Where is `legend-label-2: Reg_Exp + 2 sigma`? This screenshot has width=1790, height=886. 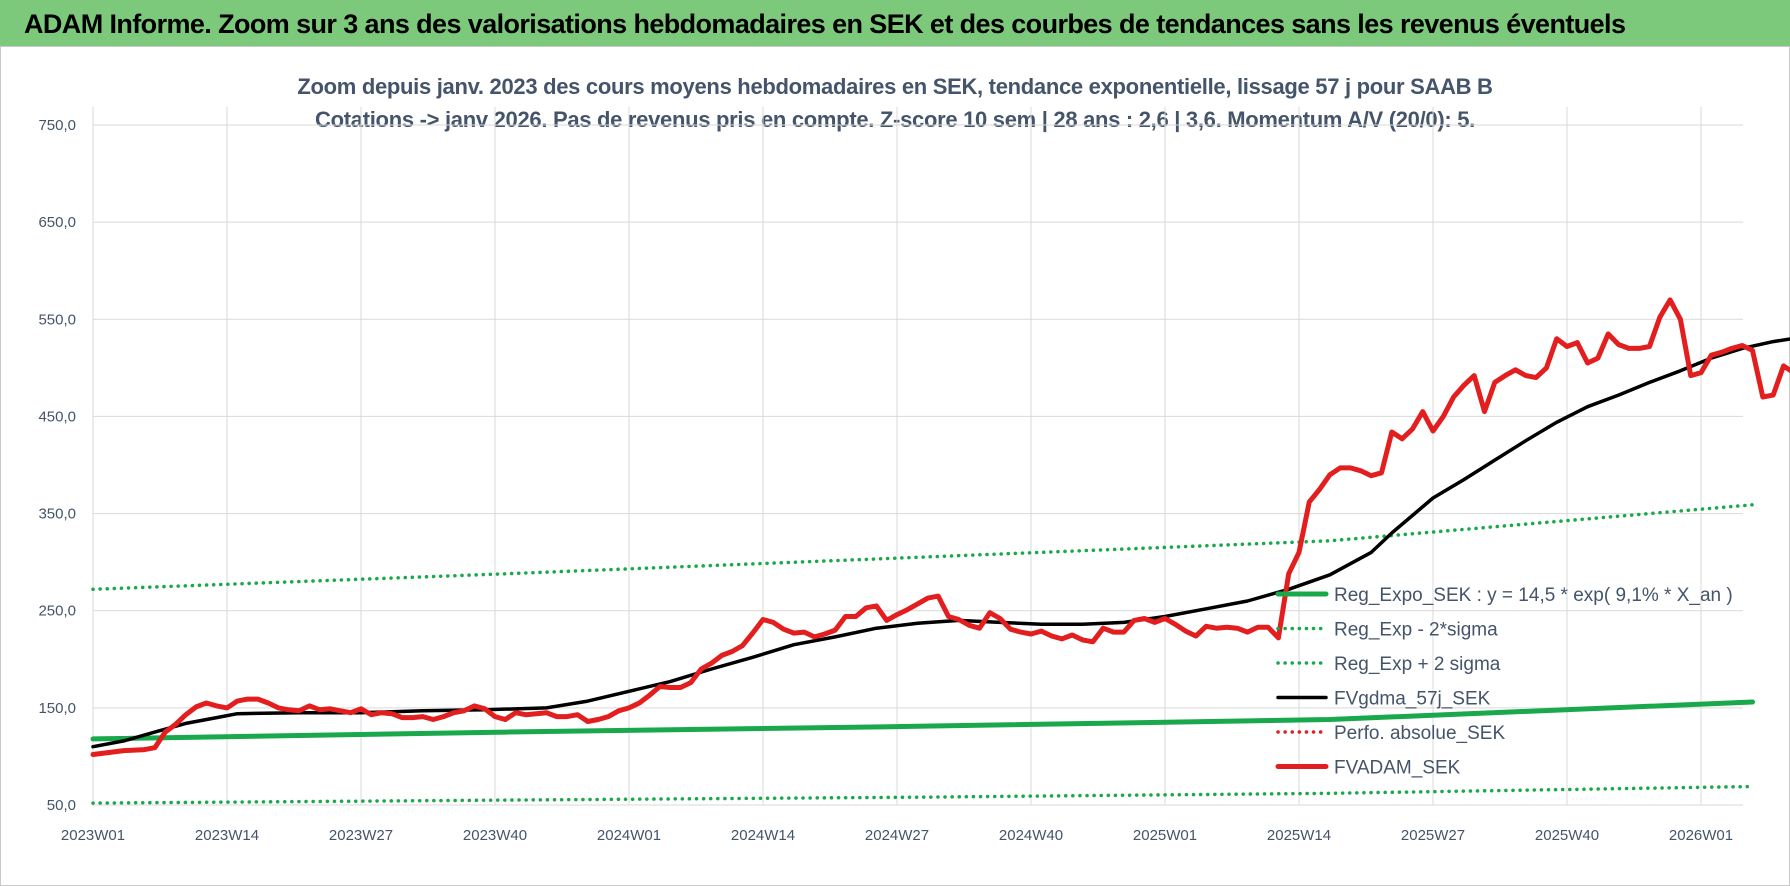 legend-label-2: Reg_Exp + 2 sigma is located at coordinates (1417, 664).